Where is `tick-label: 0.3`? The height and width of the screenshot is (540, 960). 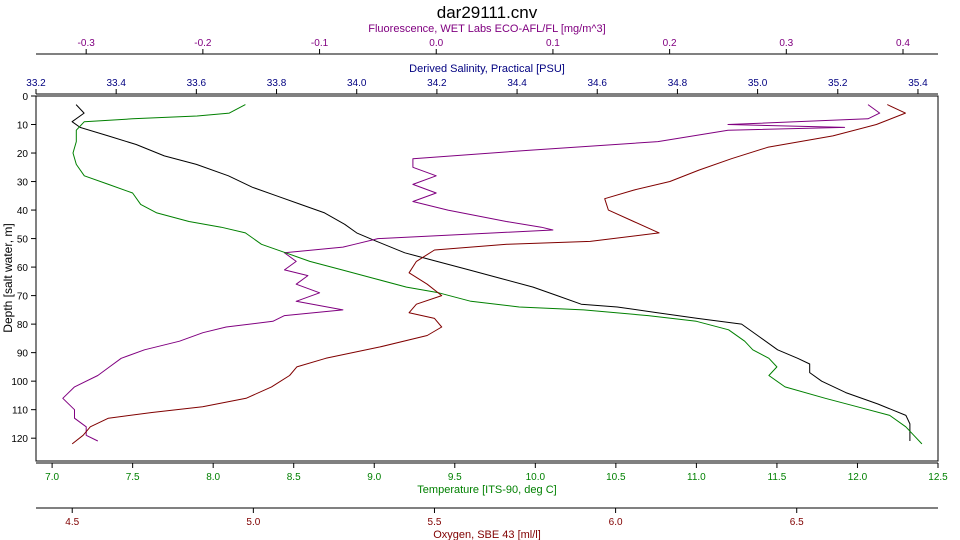
tick-label: 0.3 is located at coordinates (786, 43).